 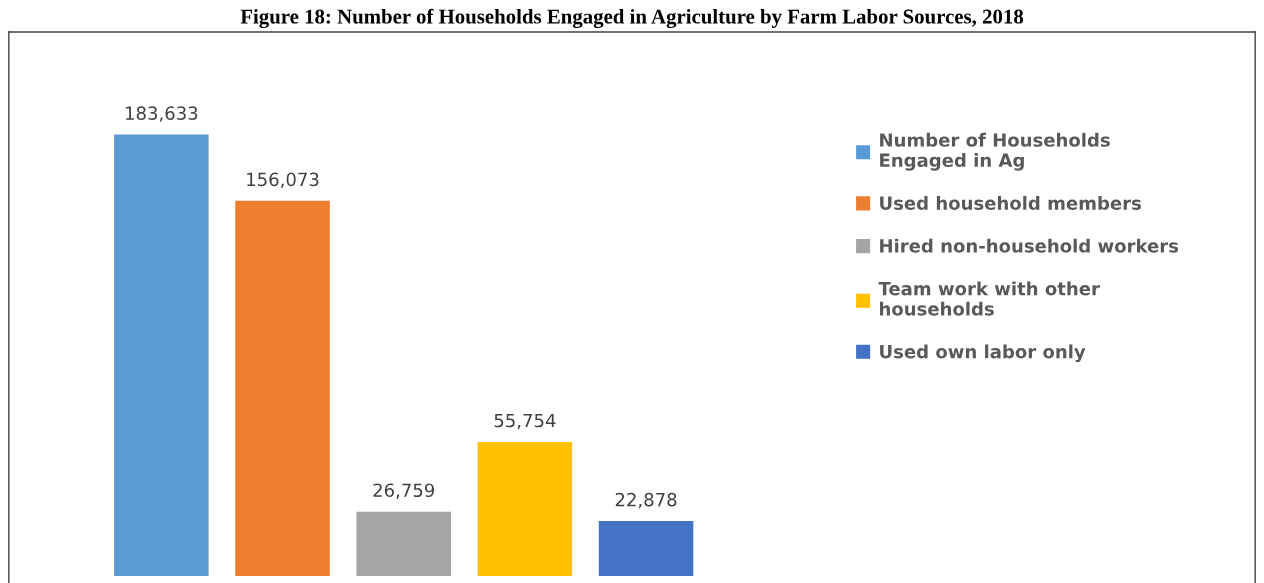 What do you see at coordinates (1010, 202) in the screenshot?
I see `legend-label: Used household members` at bounding box center [1010, 202].